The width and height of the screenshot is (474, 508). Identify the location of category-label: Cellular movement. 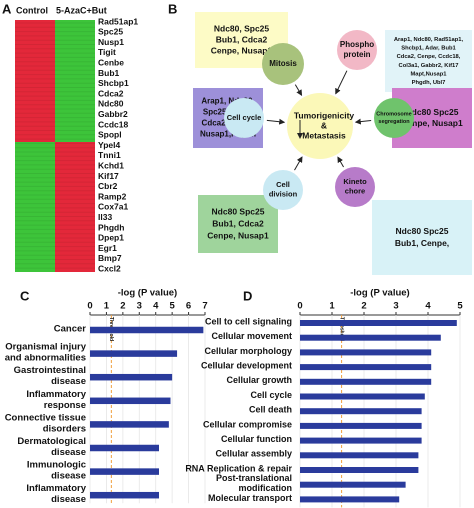
(251, 336).